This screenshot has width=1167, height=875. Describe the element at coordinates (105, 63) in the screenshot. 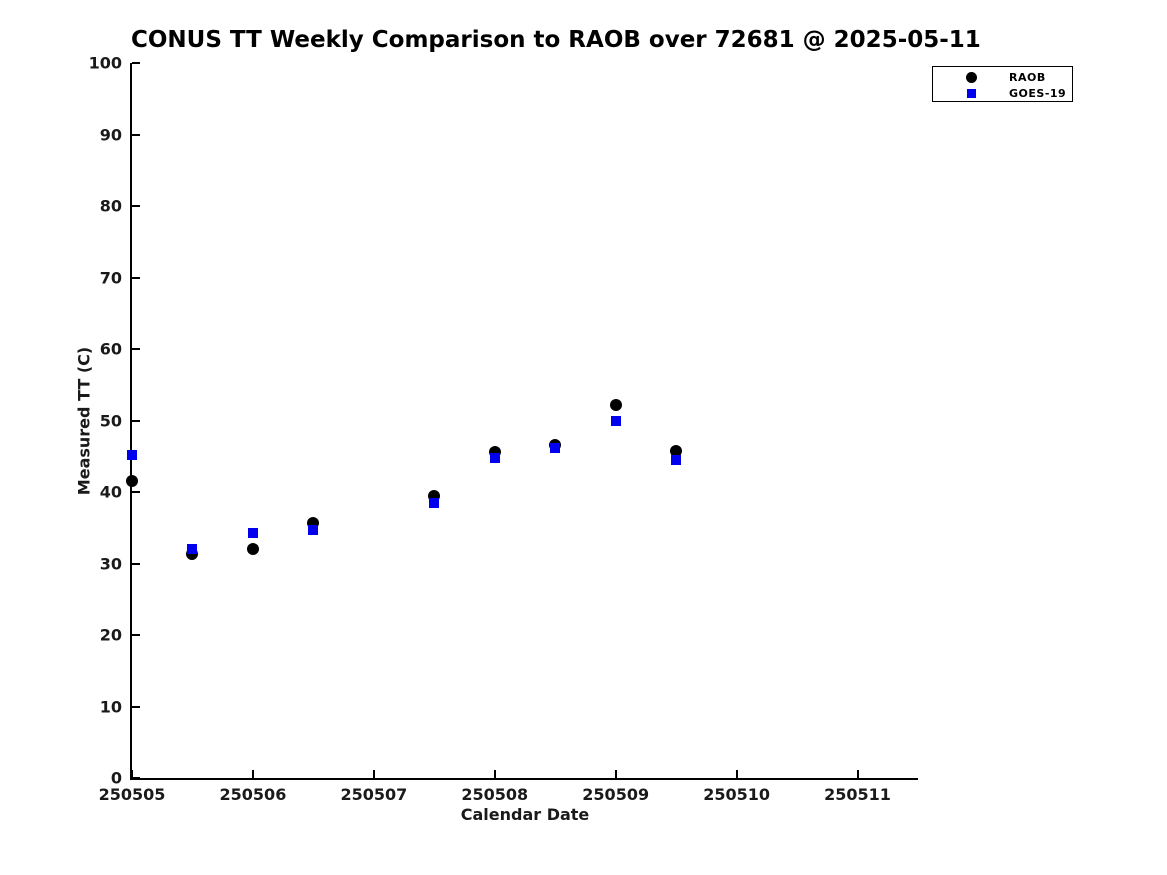

I see `y-tick-label: 100` at that location.